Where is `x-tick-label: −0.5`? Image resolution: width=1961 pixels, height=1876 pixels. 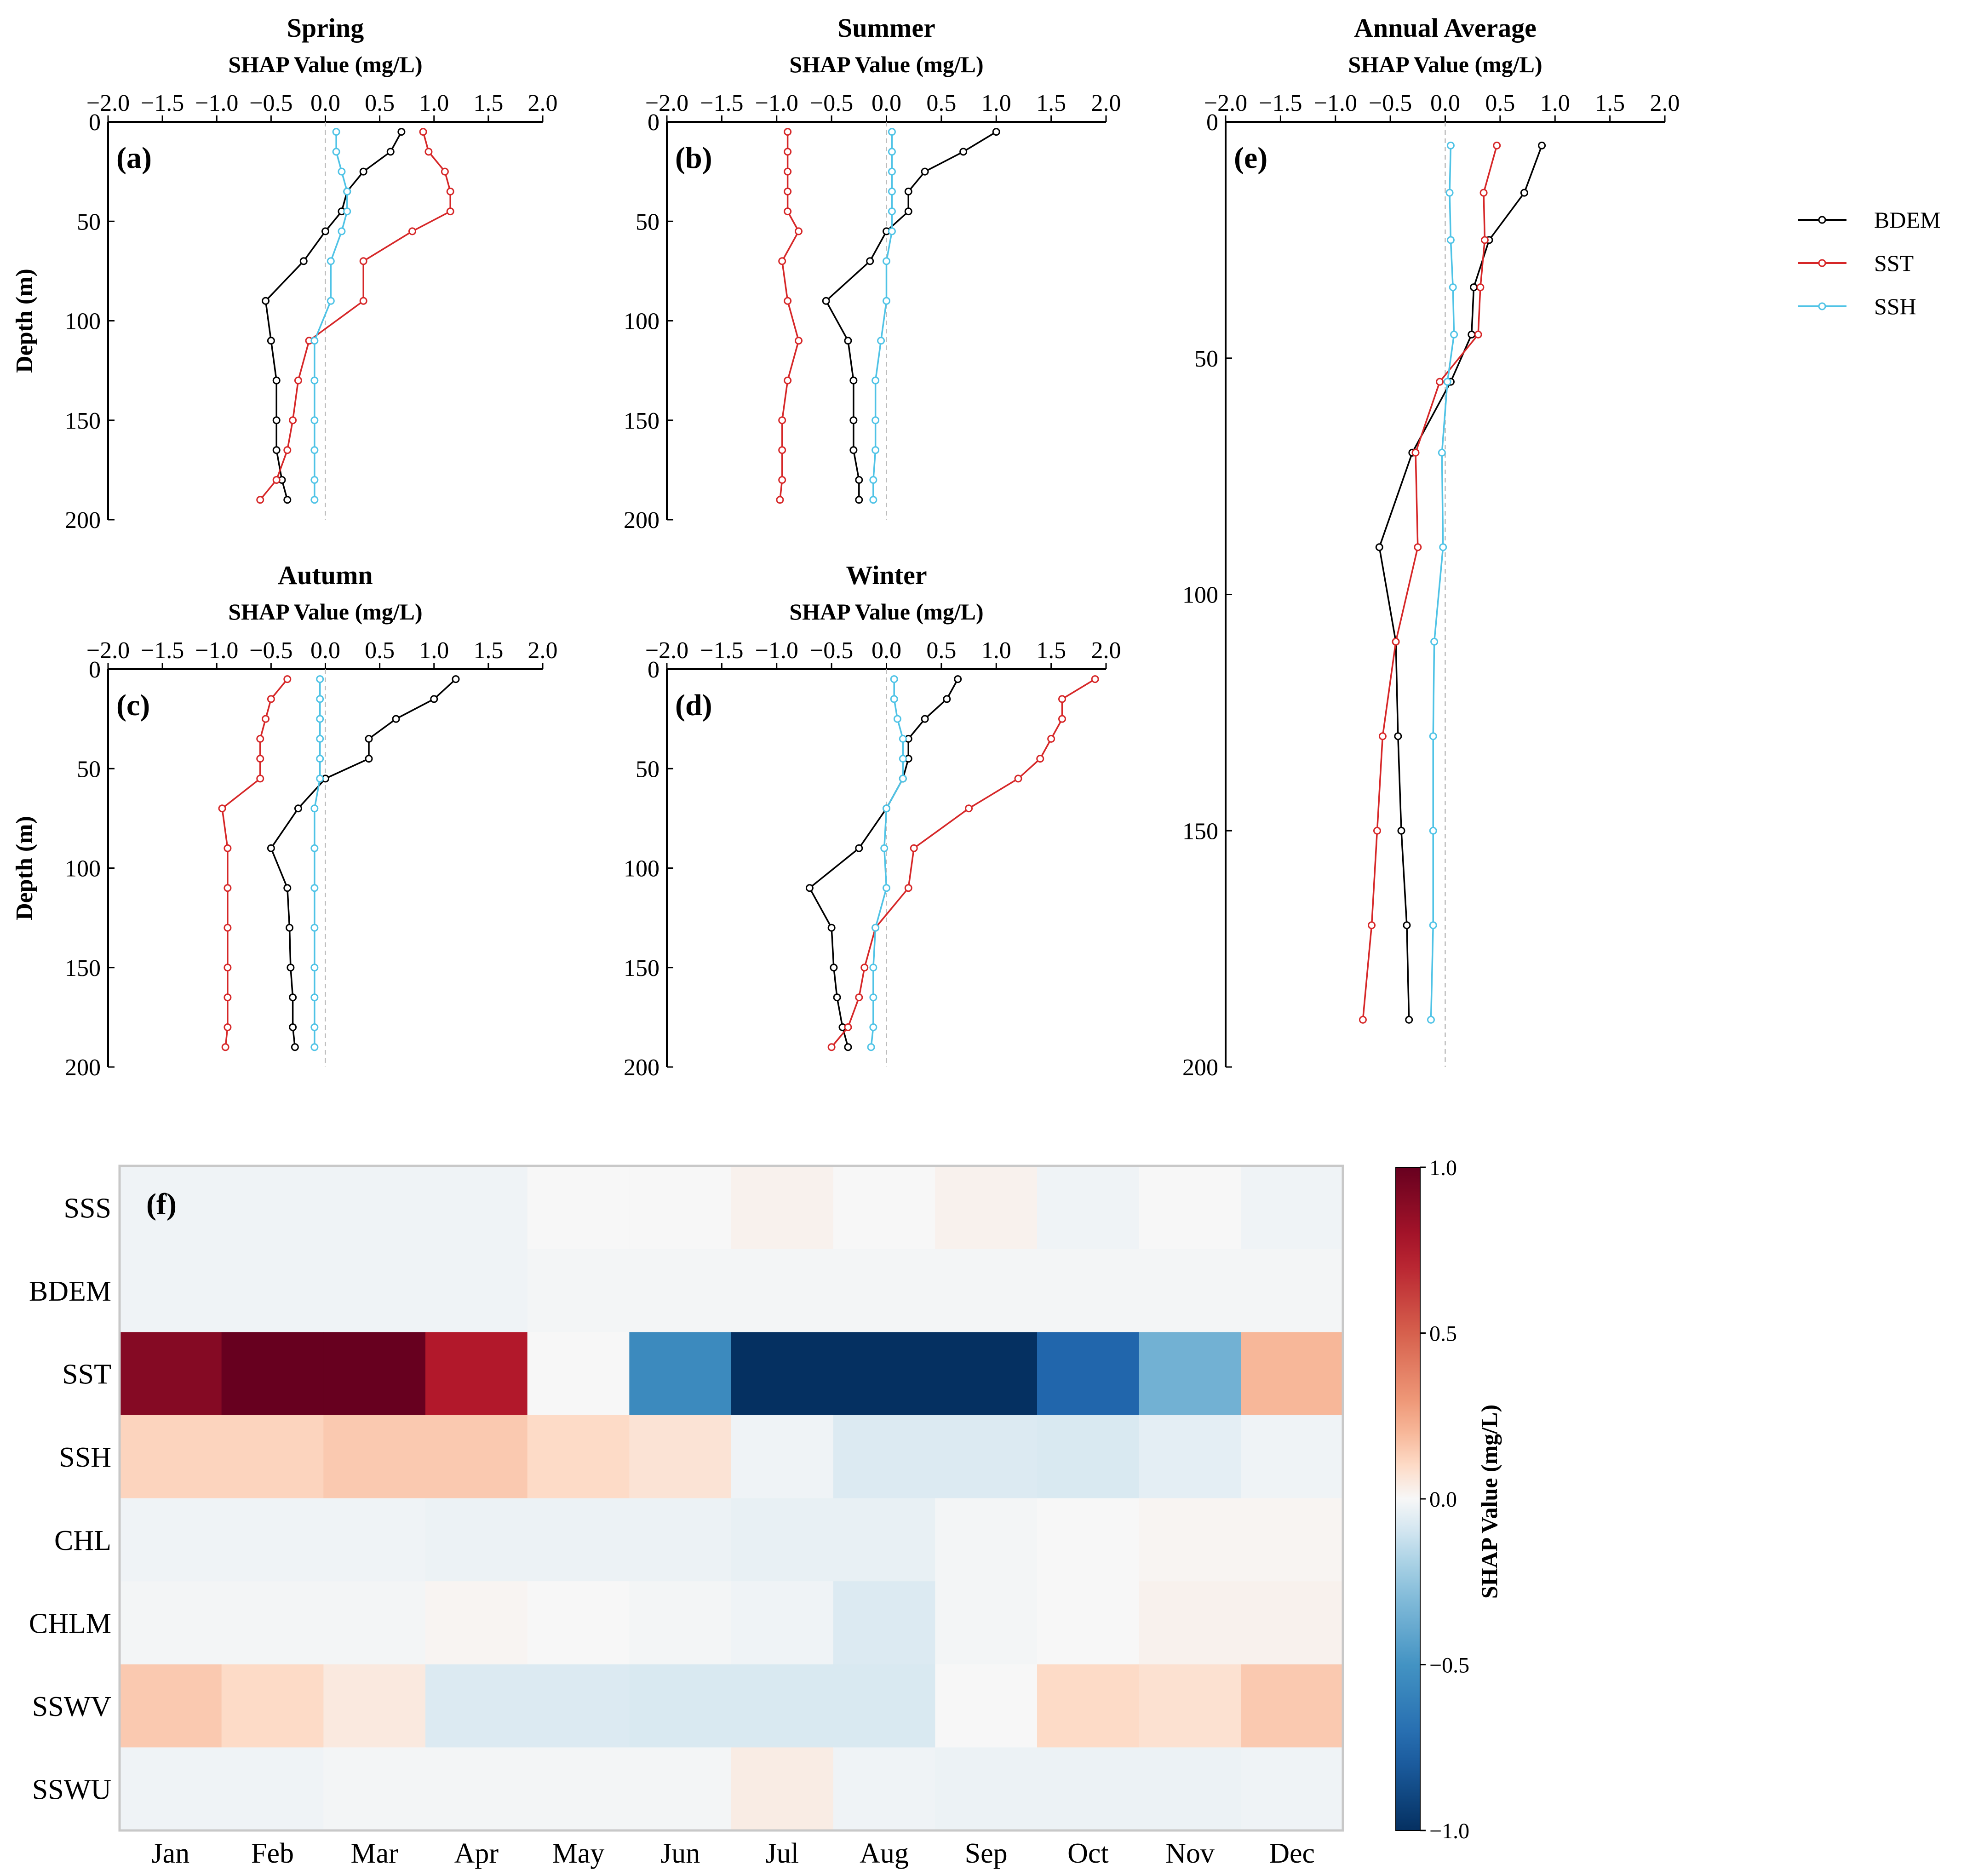 x-tick-label: −0.5 is located at coordinates (831, 103).